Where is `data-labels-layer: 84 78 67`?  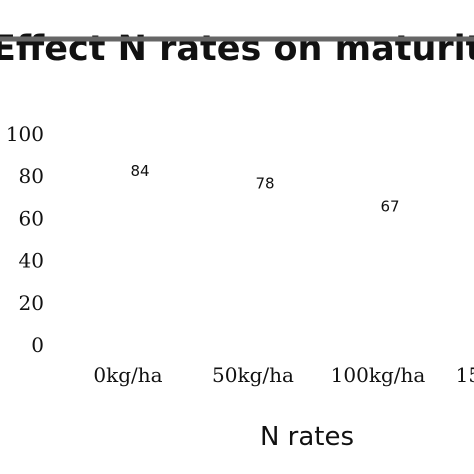
data-labels-layer: 84 78 67 is located at coordinates (264, 189).